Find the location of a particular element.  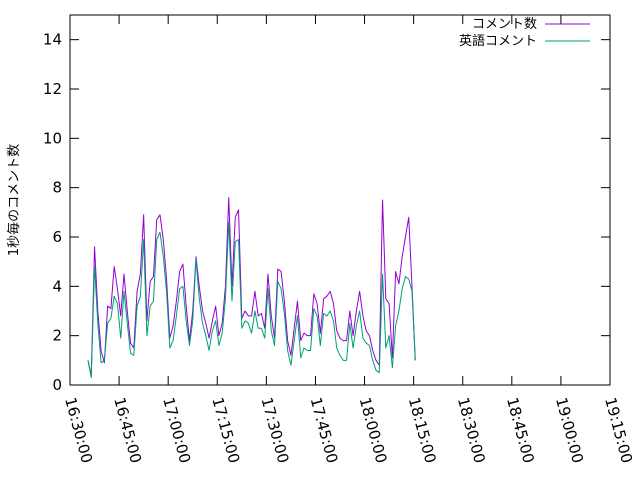

x-tick-label: 18:30:00 is located at coordinates (471, 430).